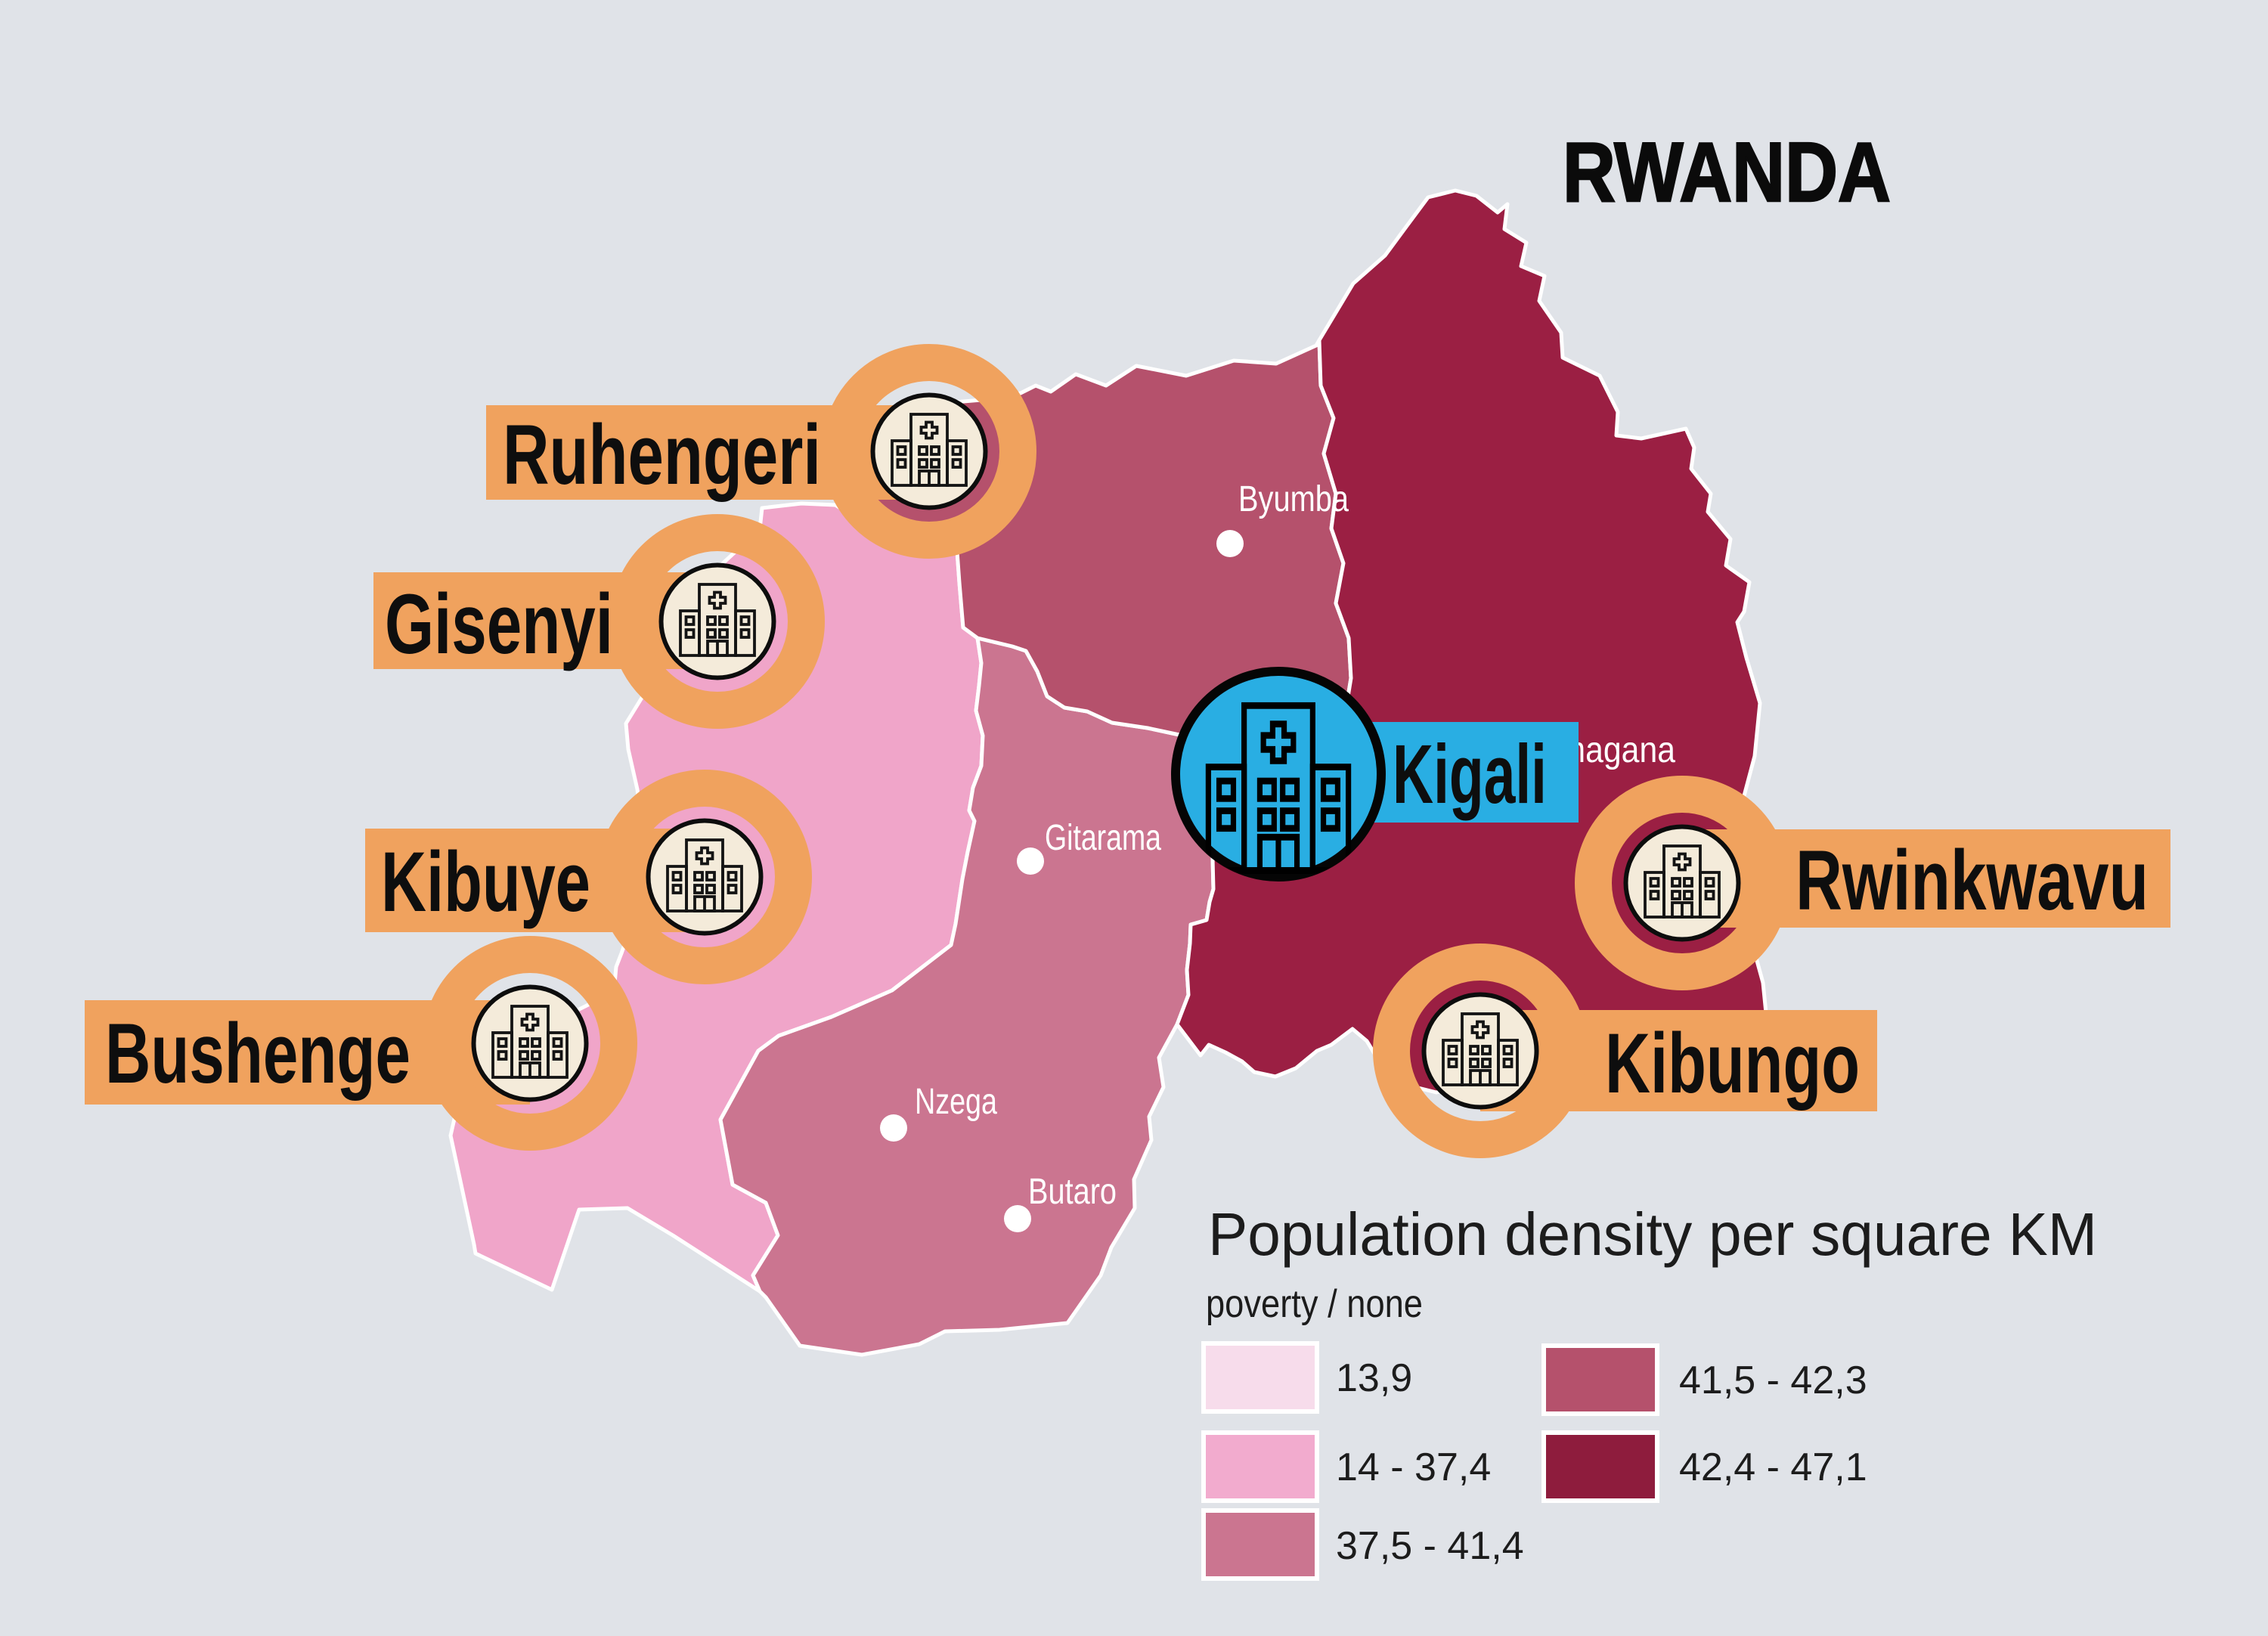  What do you see at coordinates (1293, 499) in the screenshot?
I see `svg-text: Byumba` at bounding box center [1293, 499].